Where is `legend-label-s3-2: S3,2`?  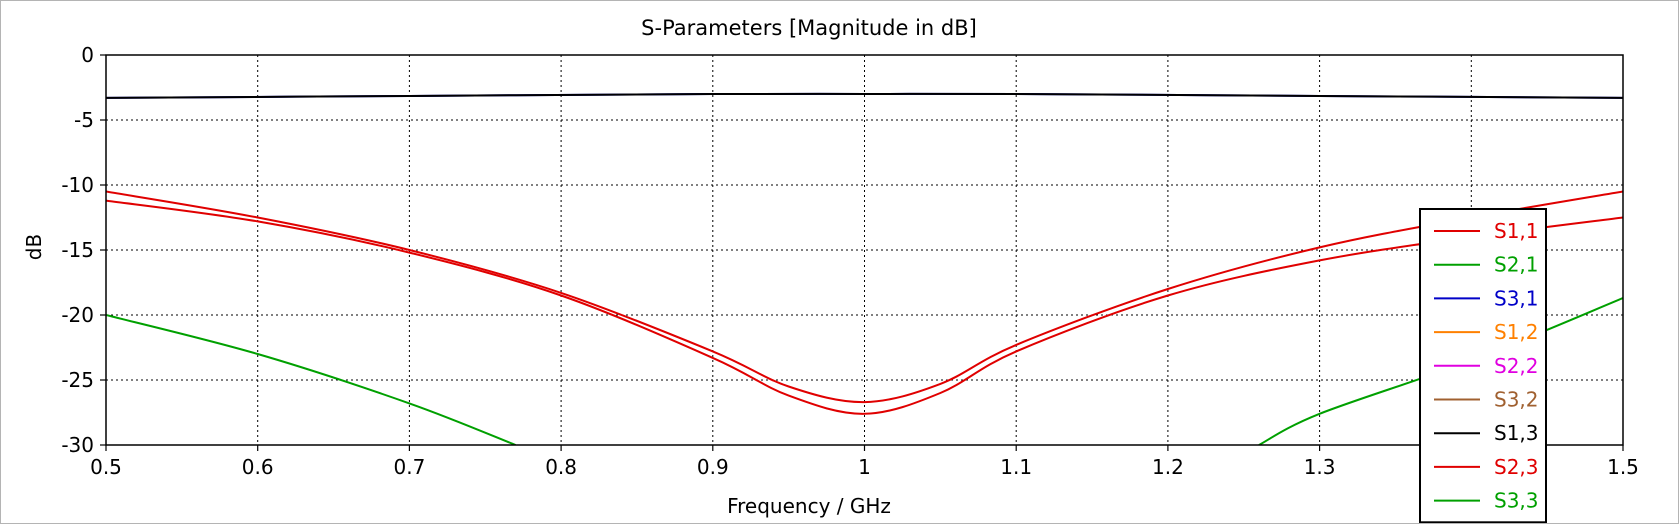
legend-label-s3-2: S3,2 is located at coordinates (1516, 400).